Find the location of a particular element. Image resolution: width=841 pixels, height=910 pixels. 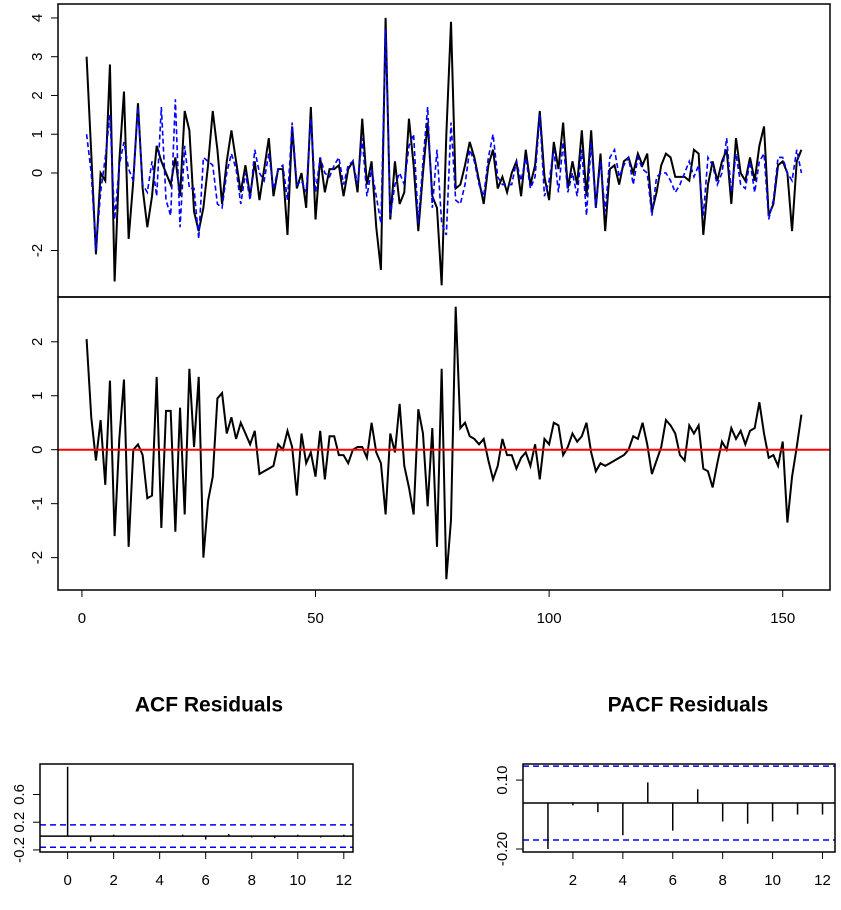

y-tick-label: 4 is located at coordinates (37, 18).